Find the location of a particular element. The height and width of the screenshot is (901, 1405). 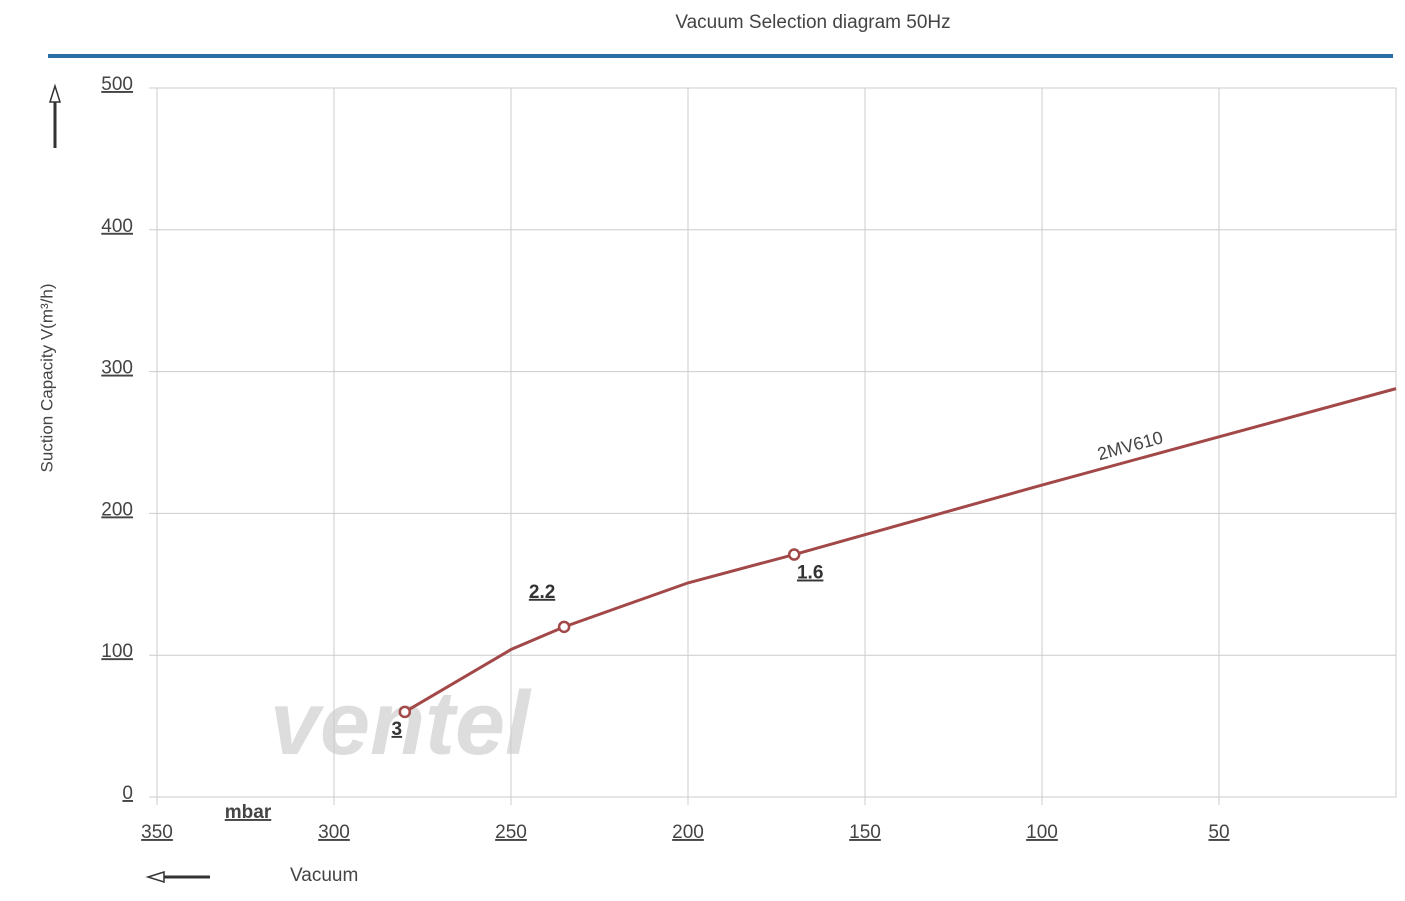

x-tick-label: 100 is located at coordinates (1042, 832).